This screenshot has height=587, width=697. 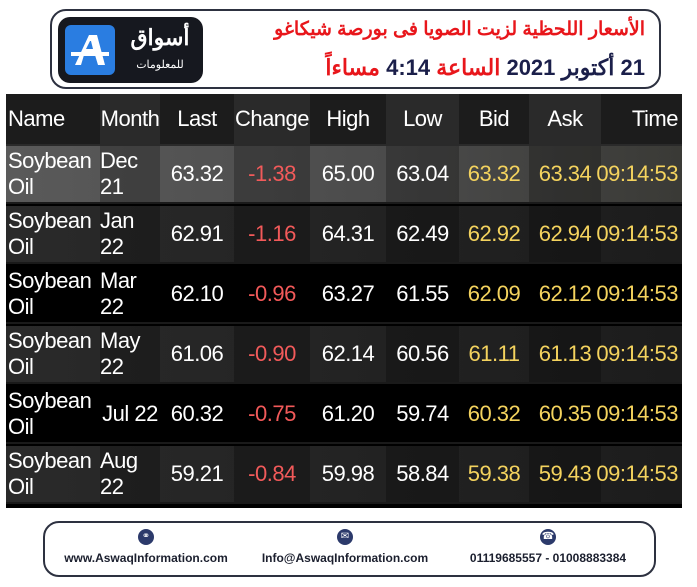 I want to click on cell-last: 59.21, so click(x=197, y=473).